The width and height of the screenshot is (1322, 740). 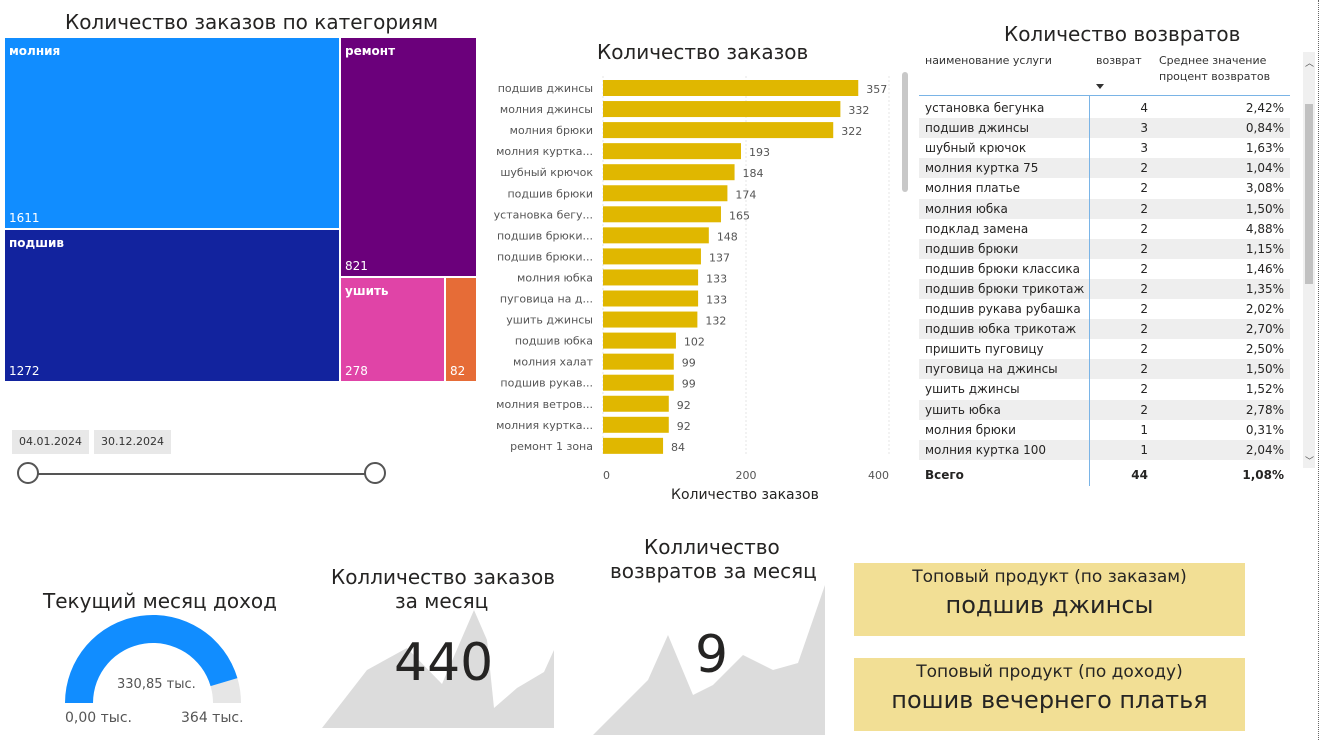 I want to click on gauge-fill, so click(x=151, y=659).